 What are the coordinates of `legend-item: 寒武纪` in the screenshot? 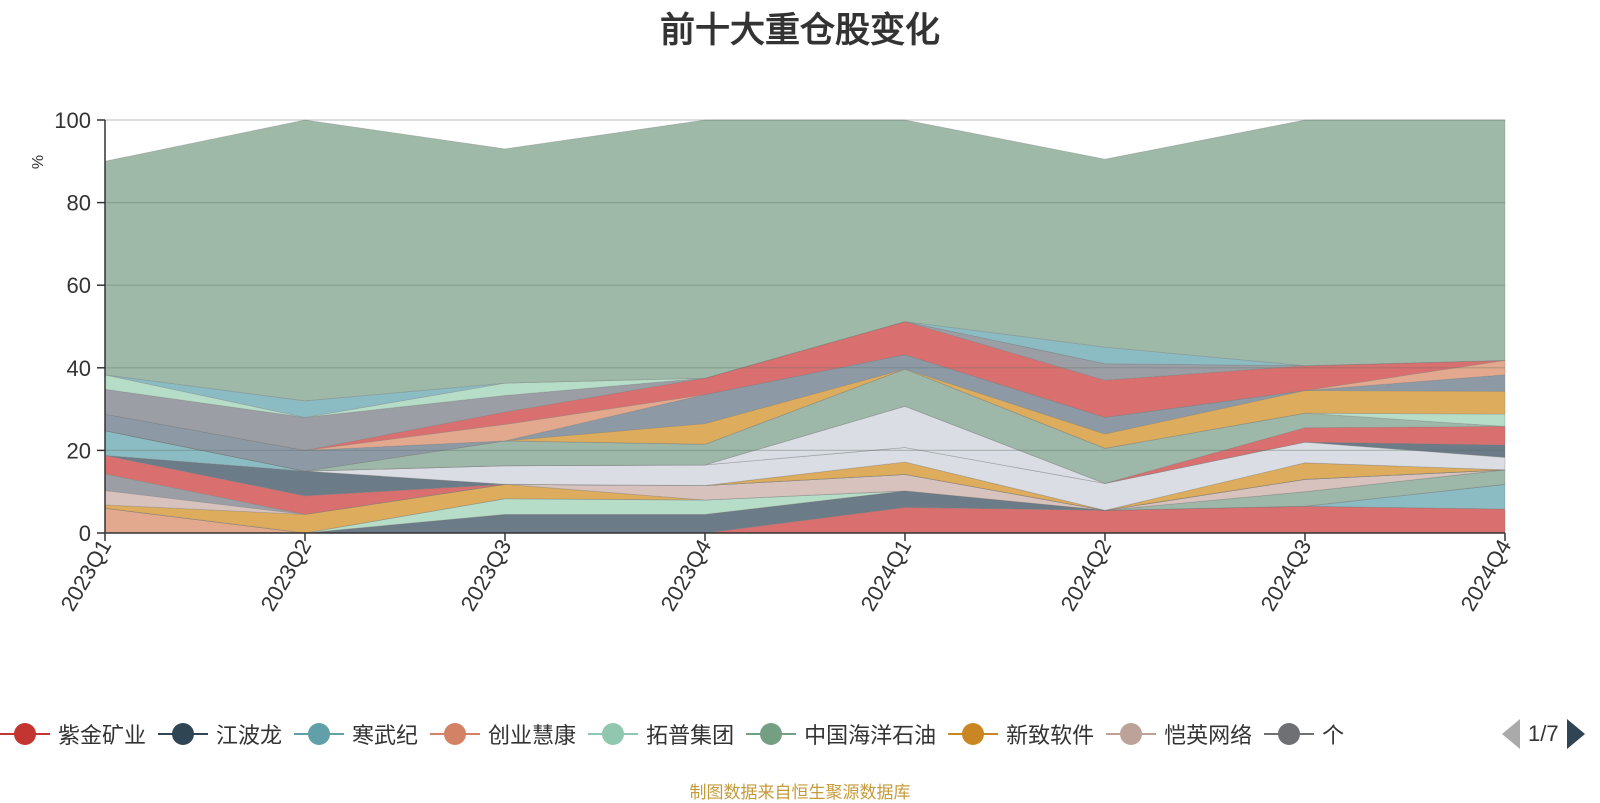 It's located at (356, 734).